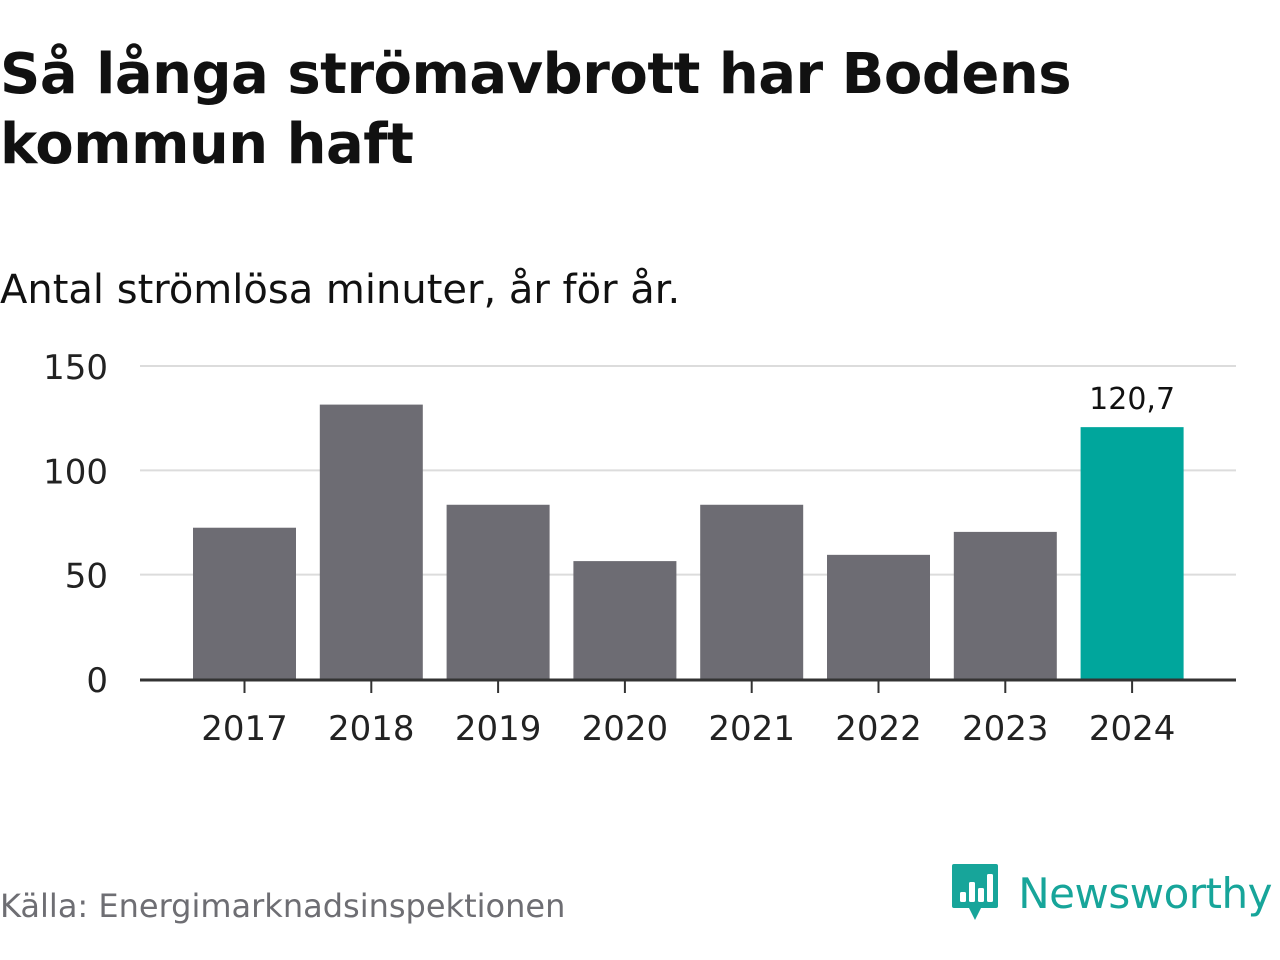  What do you see at coordinates (371, 541) in the screenshot?
I see `bar-2018` at bounding box center [371, 541].